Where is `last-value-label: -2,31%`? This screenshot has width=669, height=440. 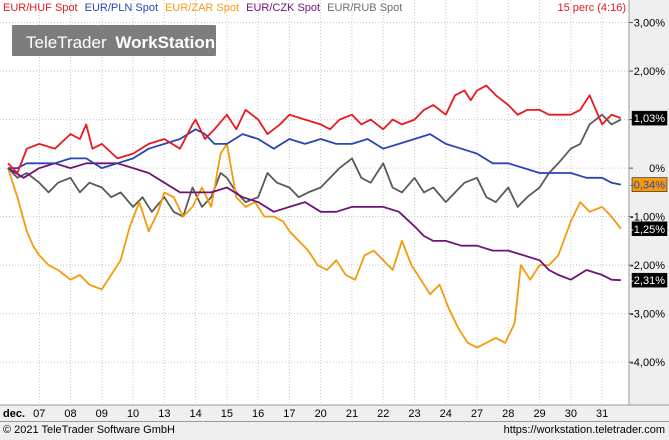
last-value-label: -2,31% is located at coordinates (647, 281).